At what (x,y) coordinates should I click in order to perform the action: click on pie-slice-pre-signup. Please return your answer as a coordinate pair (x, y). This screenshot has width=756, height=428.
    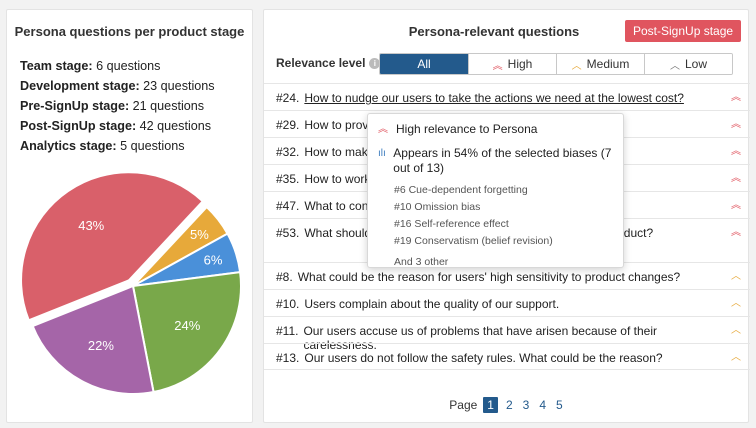
    Looking at the image, I should click on (93, 339).